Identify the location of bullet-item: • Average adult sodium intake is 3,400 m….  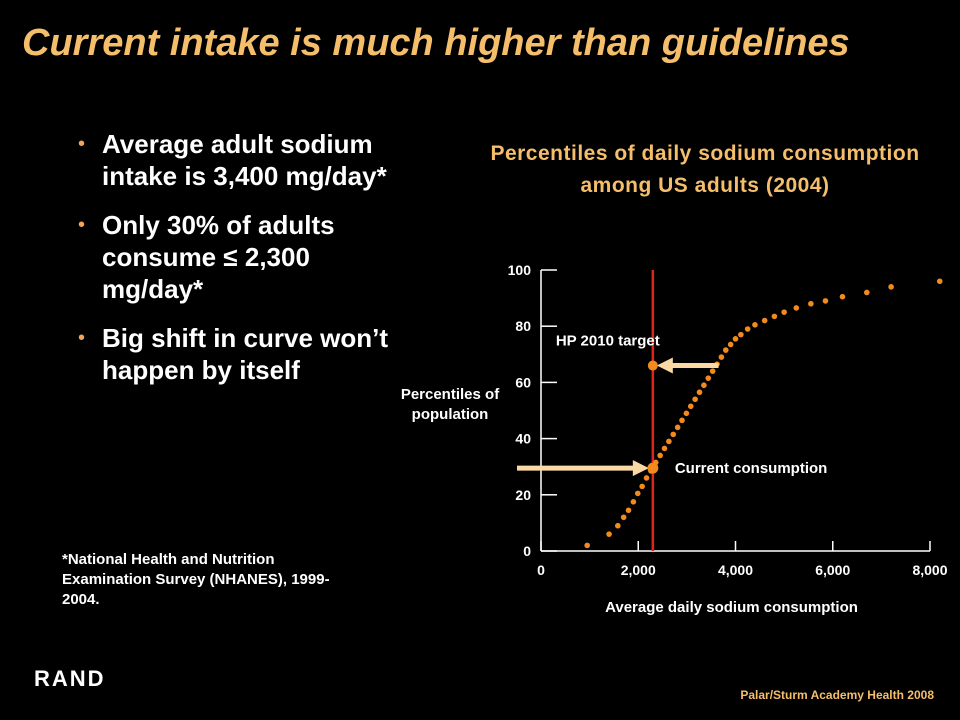
(238, 160).